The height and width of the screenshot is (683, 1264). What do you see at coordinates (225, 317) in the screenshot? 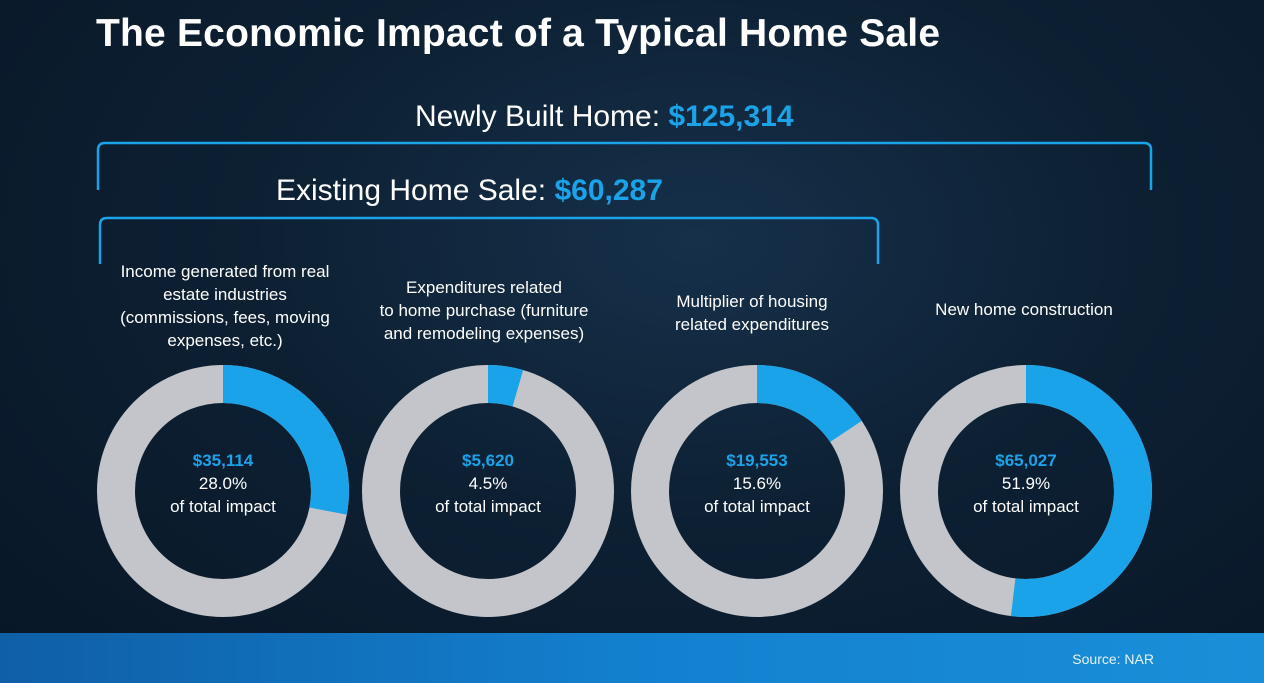
I see `label-line: (commissions, fees, moving` at bounding box center [225, 317].